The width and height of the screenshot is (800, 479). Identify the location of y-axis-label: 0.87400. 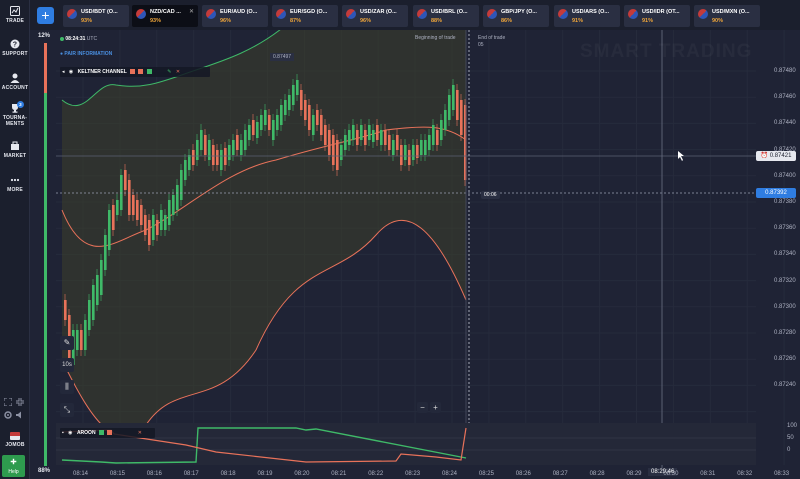
(785, 175).